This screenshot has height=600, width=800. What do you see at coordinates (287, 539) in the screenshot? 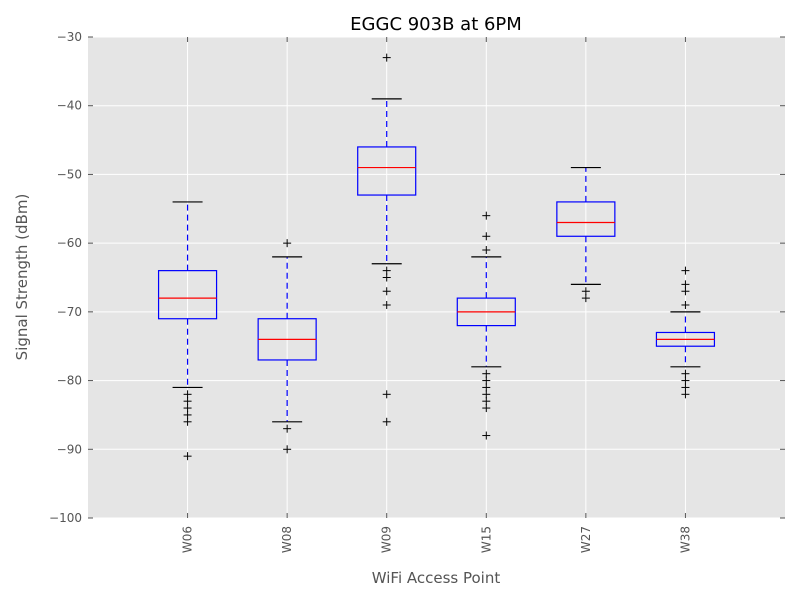
I see `x-tick-label: W08` at bounding box center [287, 539].